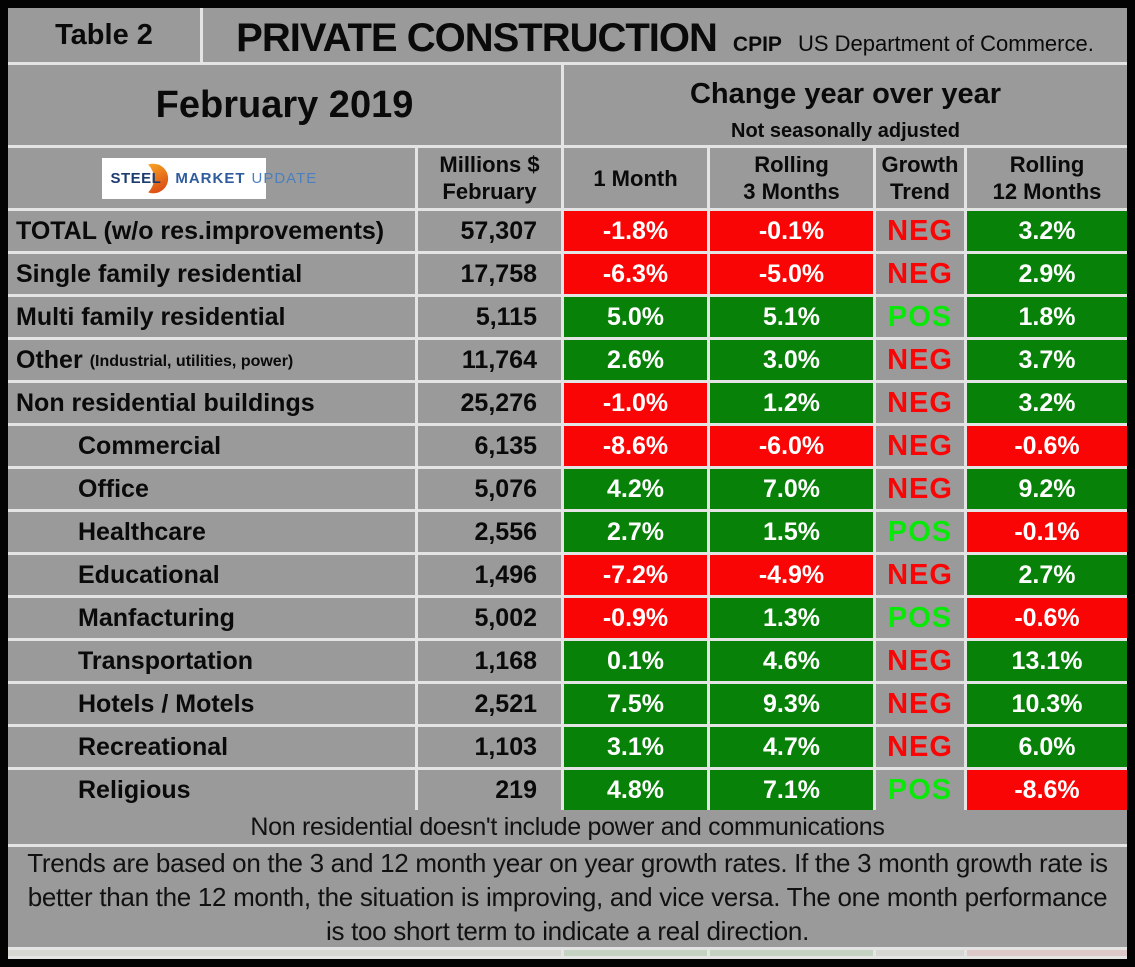 The image size is (1135, 967). I want to click on cell-rolling-12-months: -8.6%, so click(1047, 790).